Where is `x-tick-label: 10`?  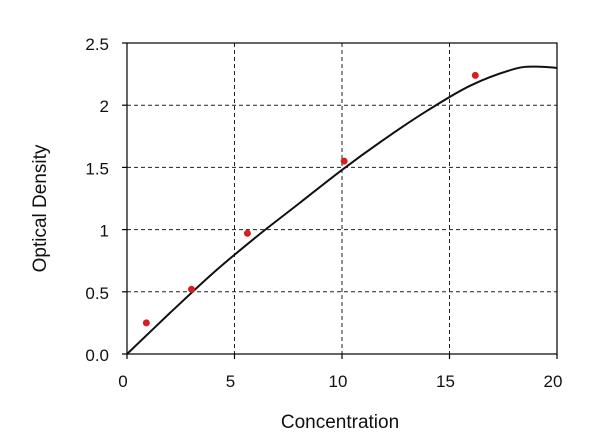
x-tick-label: 10 is located at coordinates (338, 381).